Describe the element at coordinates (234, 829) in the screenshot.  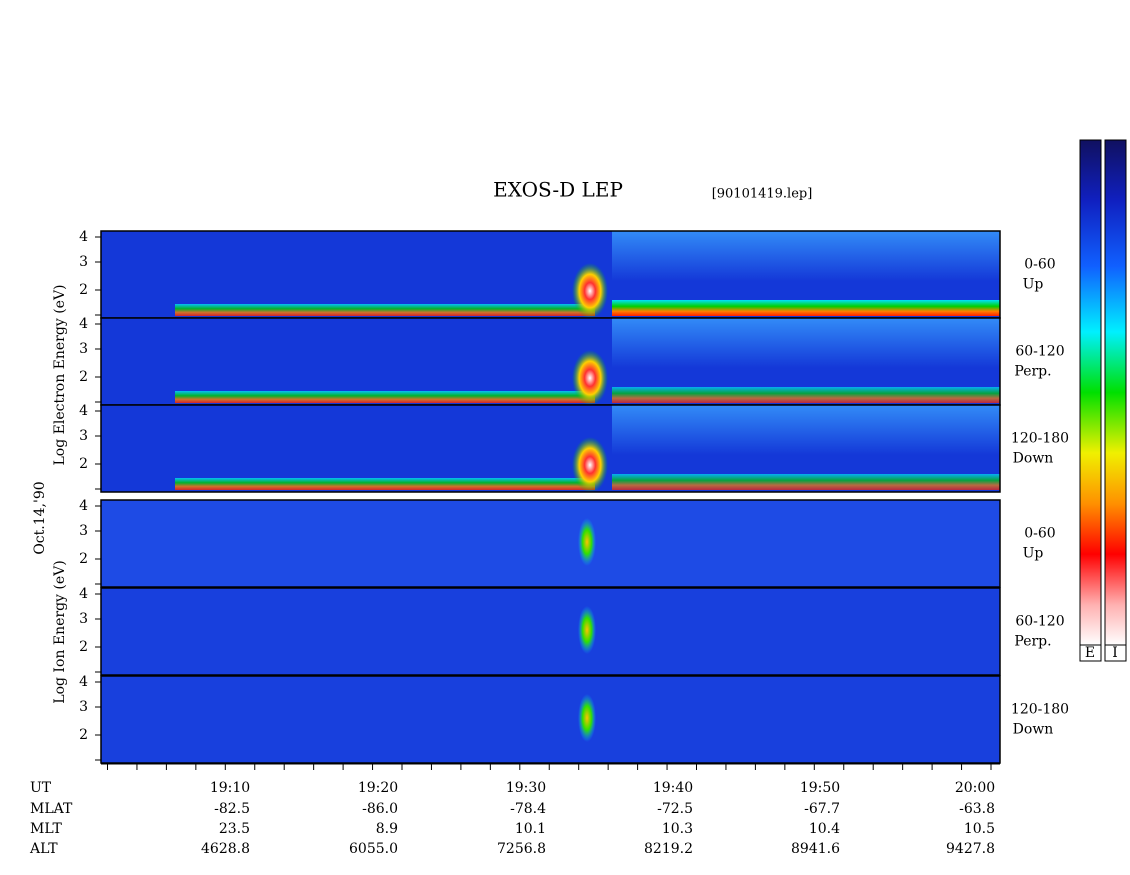
I see `ephemeris-value: 23.5` at that location.